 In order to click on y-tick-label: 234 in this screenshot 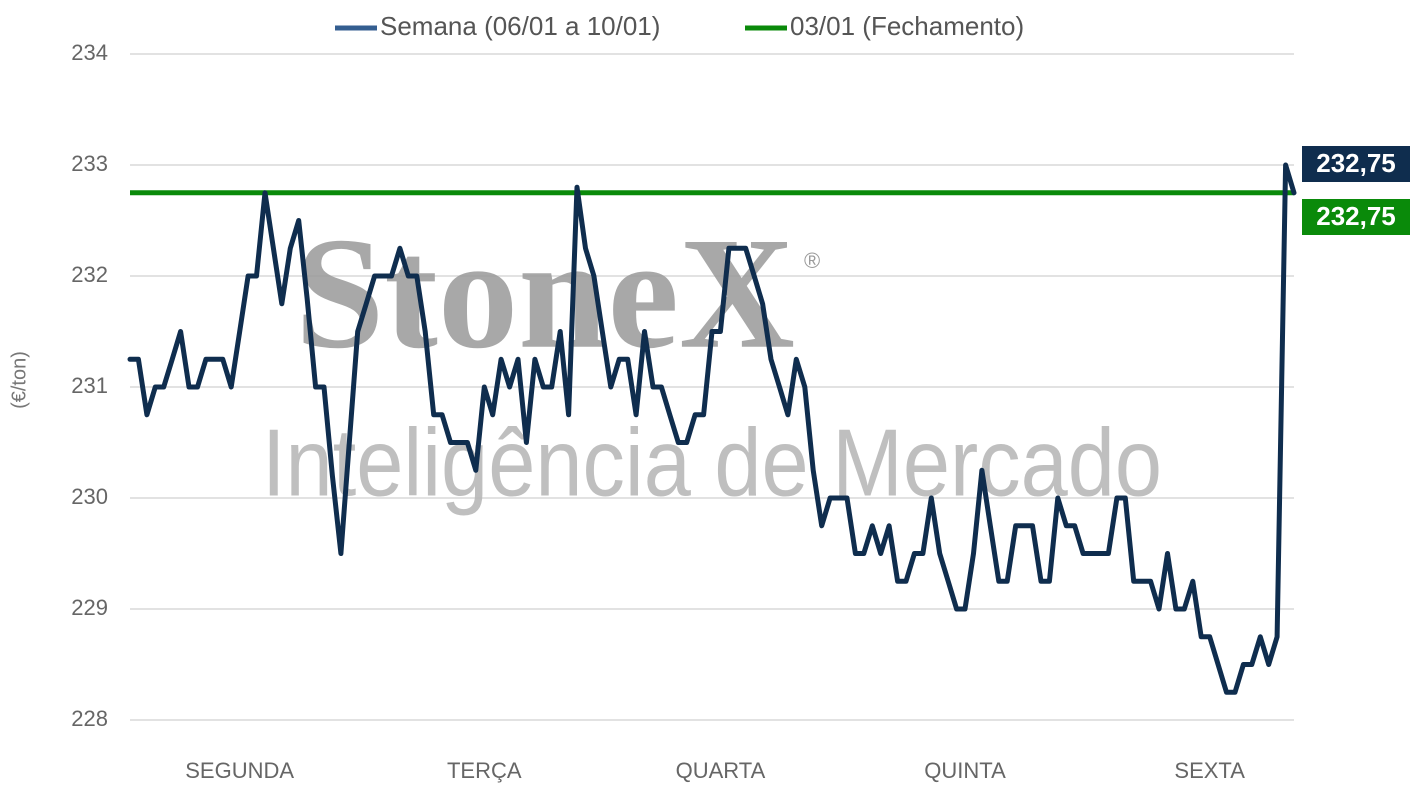, I will do `click(89, 52)`.